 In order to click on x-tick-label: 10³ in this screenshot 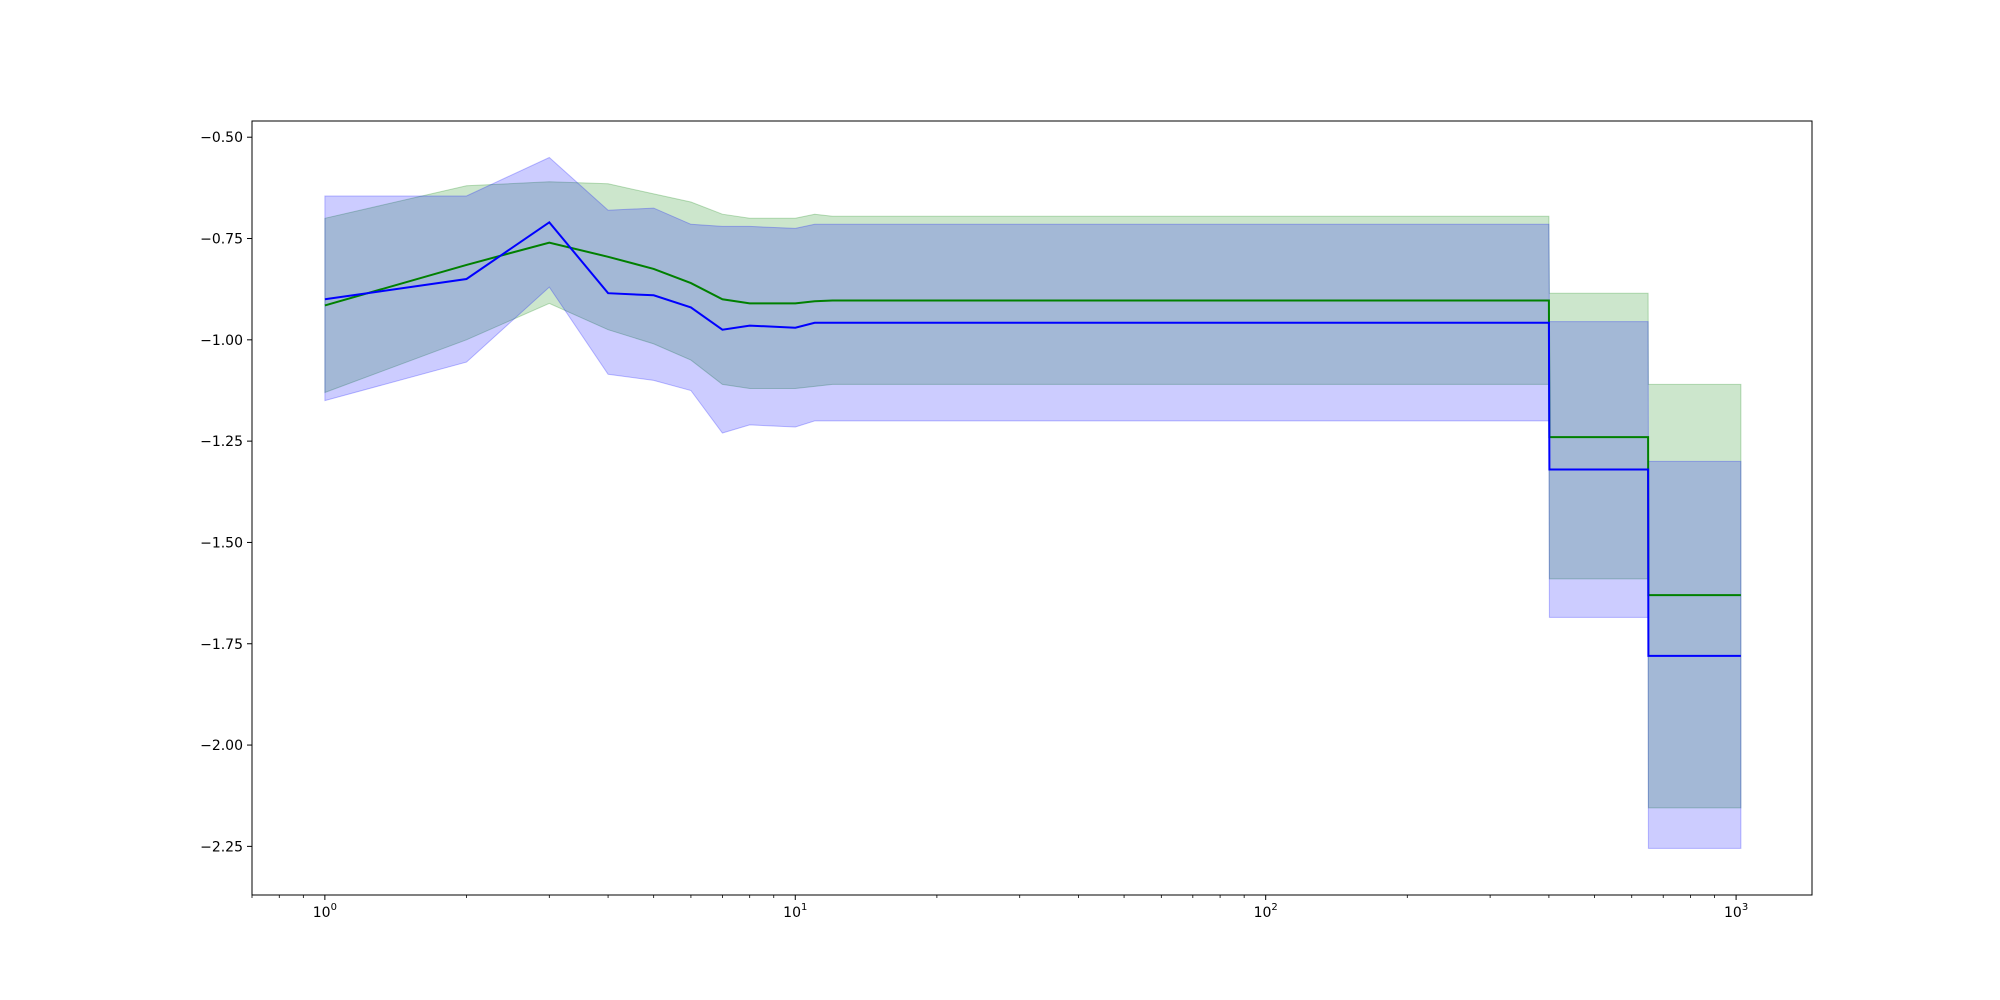, I will do `click(1736, 911)`.